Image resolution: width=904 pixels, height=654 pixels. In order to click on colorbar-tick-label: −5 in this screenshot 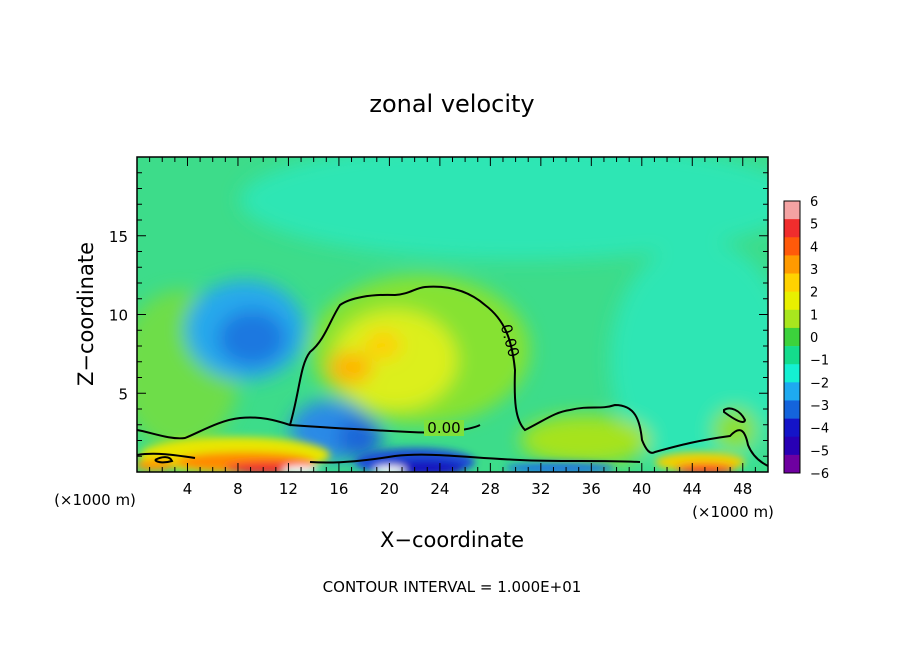, I will do `click(819, 451)`.